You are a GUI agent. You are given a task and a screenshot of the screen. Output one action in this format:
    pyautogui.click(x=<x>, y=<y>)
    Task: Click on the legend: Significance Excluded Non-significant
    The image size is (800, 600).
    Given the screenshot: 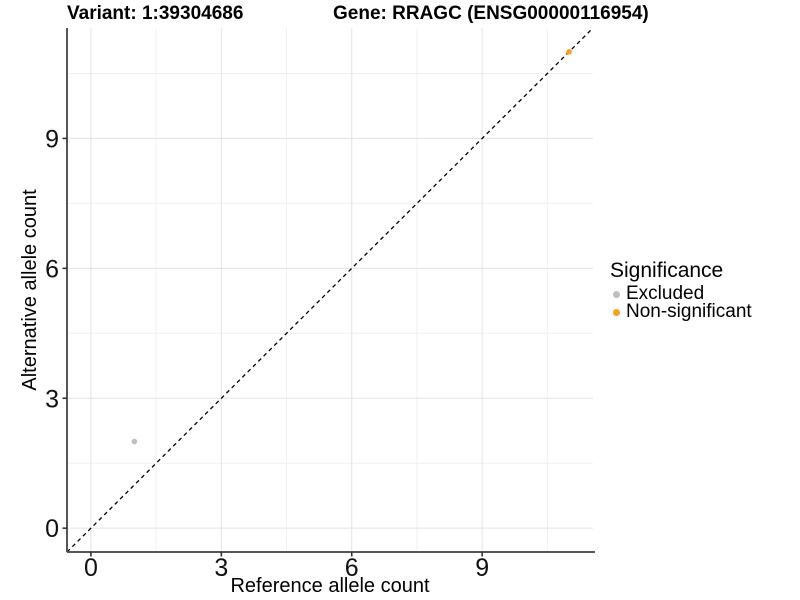 What is the action you would take?
    pyautogui.click(x=681, y=291)
    